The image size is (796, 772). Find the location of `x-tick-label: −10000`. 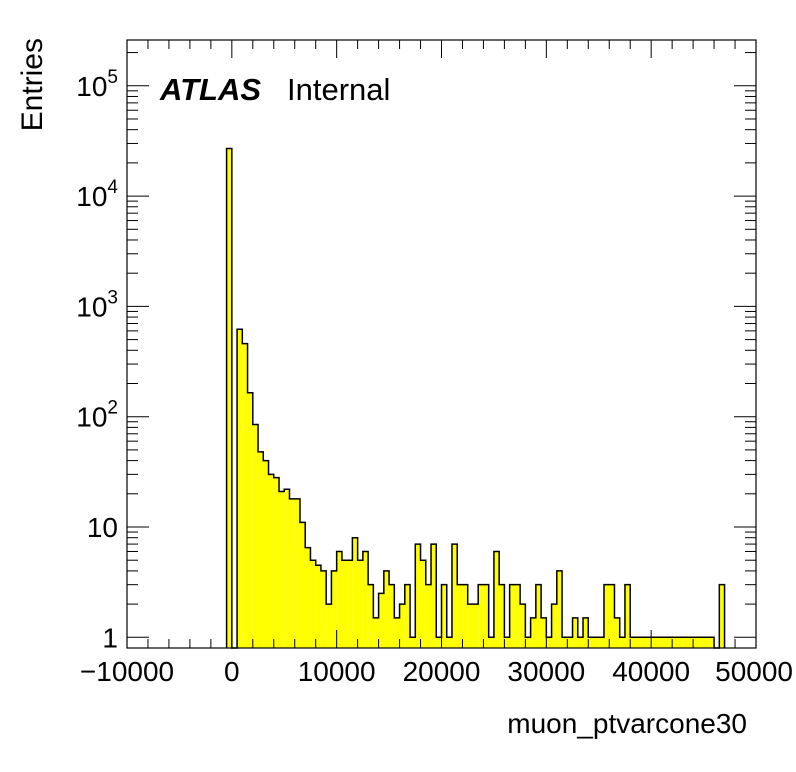

x-tick-label: −10000 is located at coordinates (127, 671).